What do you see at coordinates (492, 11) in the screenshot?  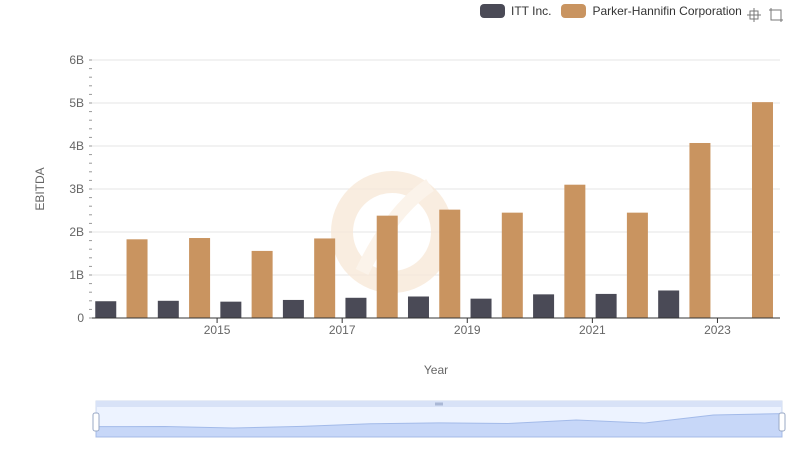 I see `legend-swatch-itt` at bounding box center [492, 11].